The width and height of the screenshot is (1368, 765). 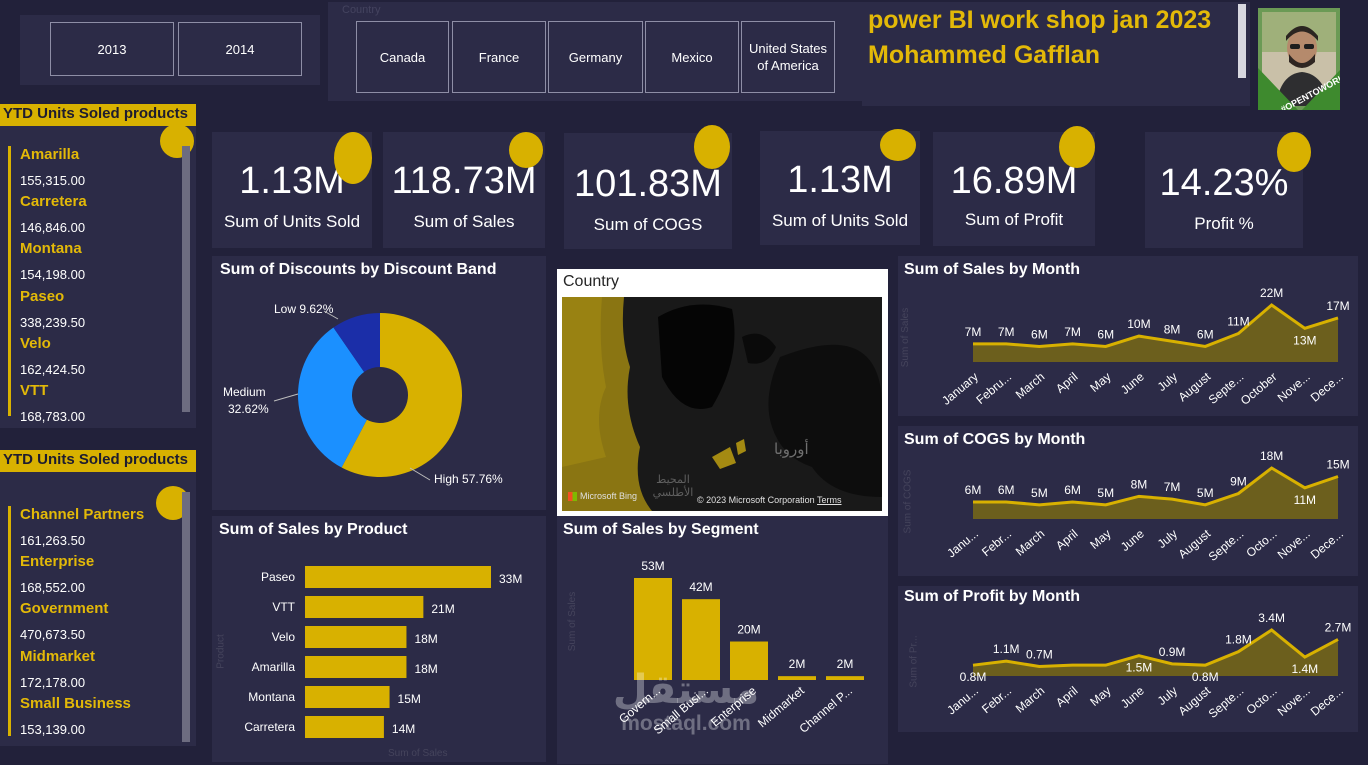 I want to click on area-data-label: 2.7M, so click(x=1338, y=627).